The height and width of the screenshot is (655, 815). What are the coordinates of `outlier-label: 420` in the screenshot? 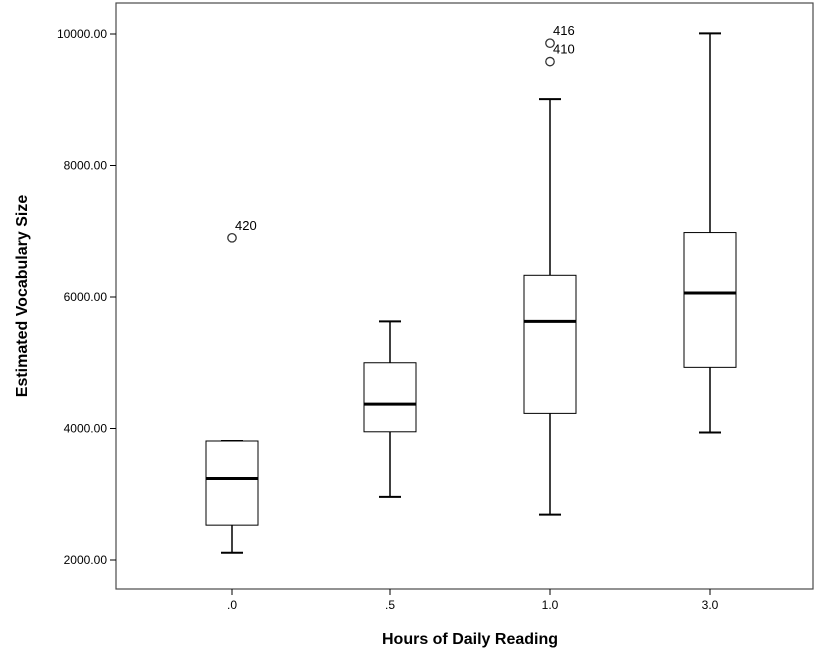 It's located at (246, 225).